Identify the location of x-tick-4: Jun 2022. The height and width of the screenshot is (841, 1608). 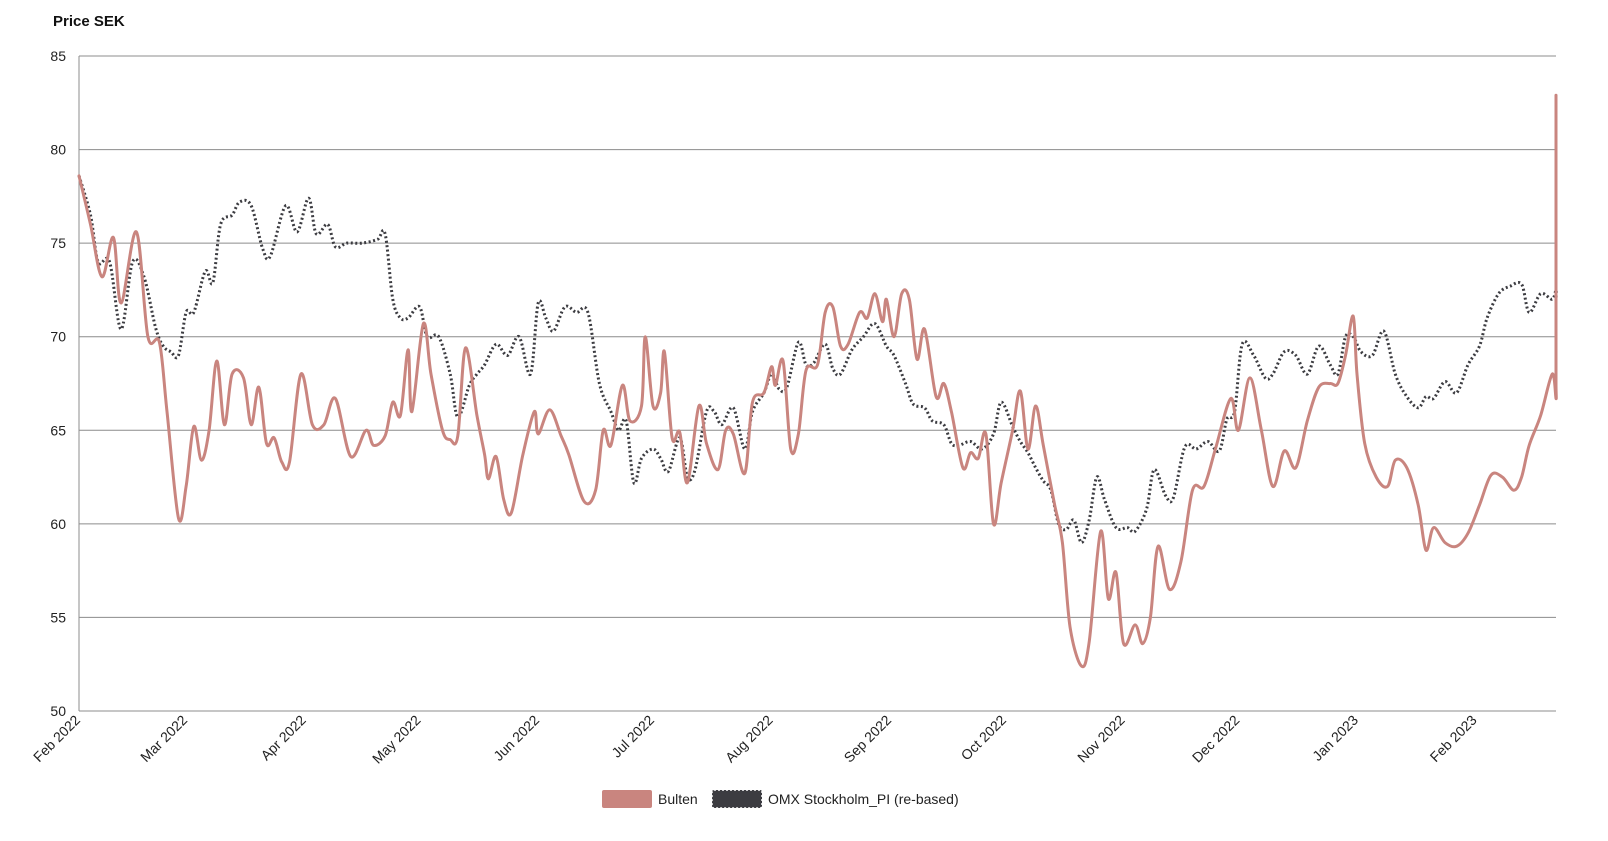
(516, 738).